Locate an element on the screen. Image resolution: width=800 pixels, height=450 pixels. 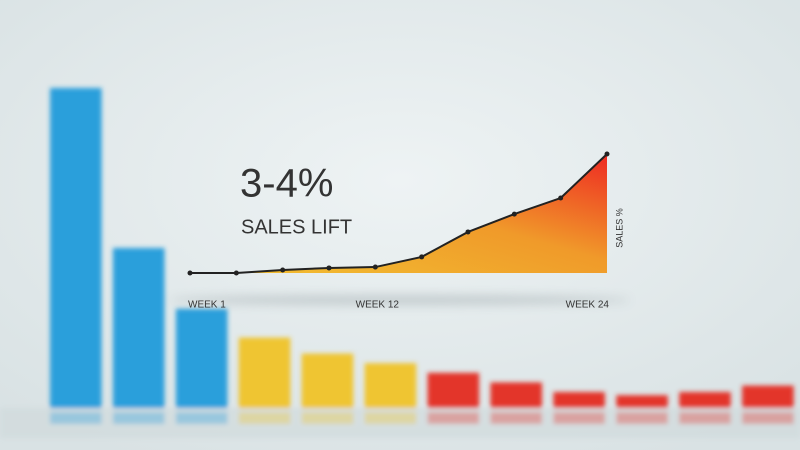
line is located at coordinates (399, 213).